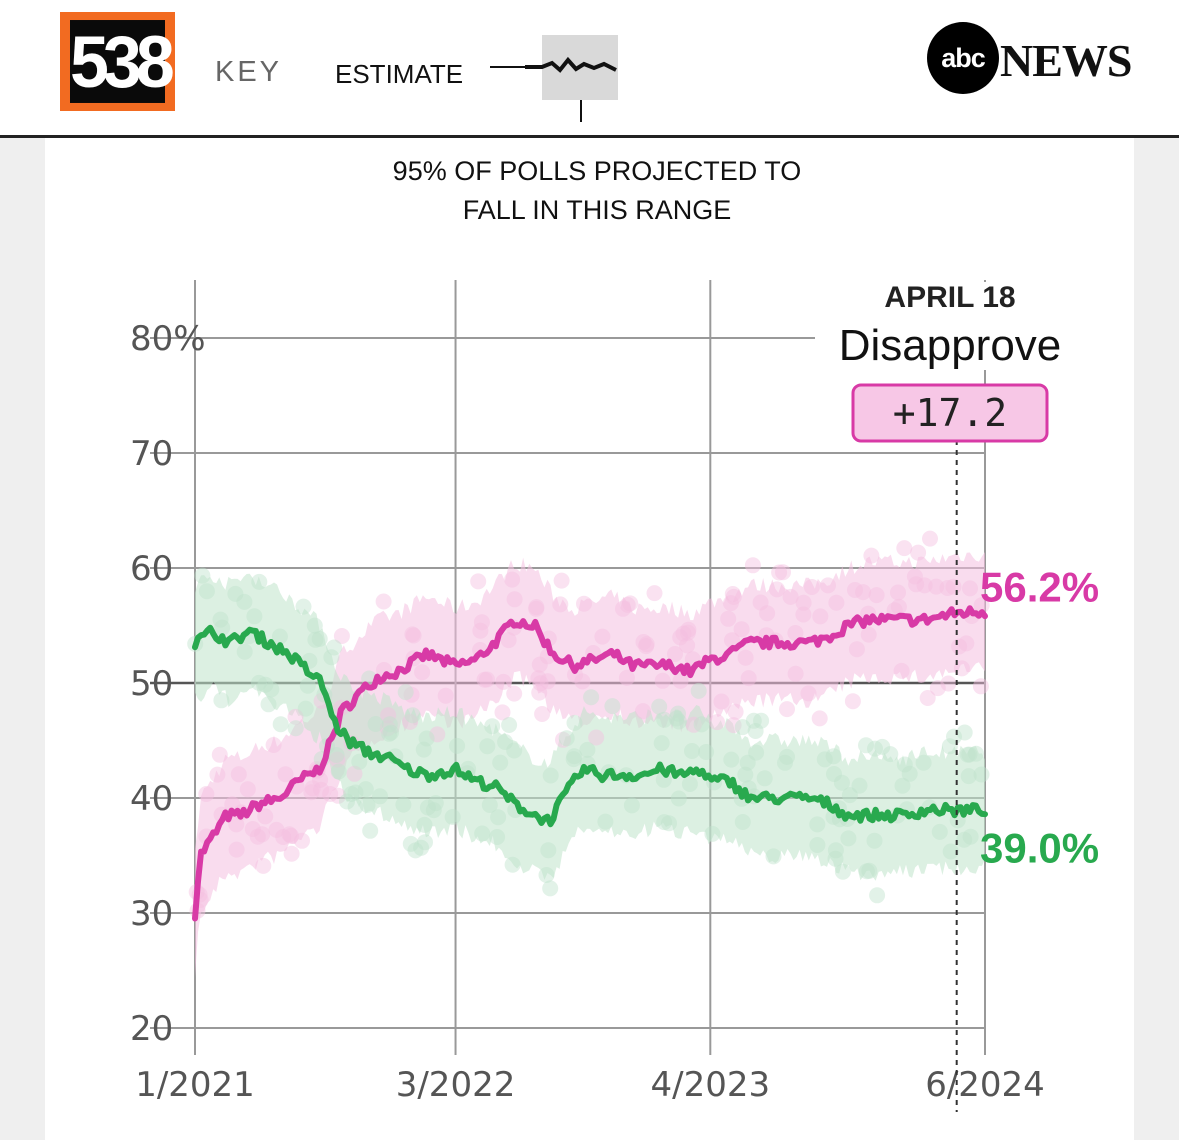  I want to click on 538-logo: 538, so click(117, 61).